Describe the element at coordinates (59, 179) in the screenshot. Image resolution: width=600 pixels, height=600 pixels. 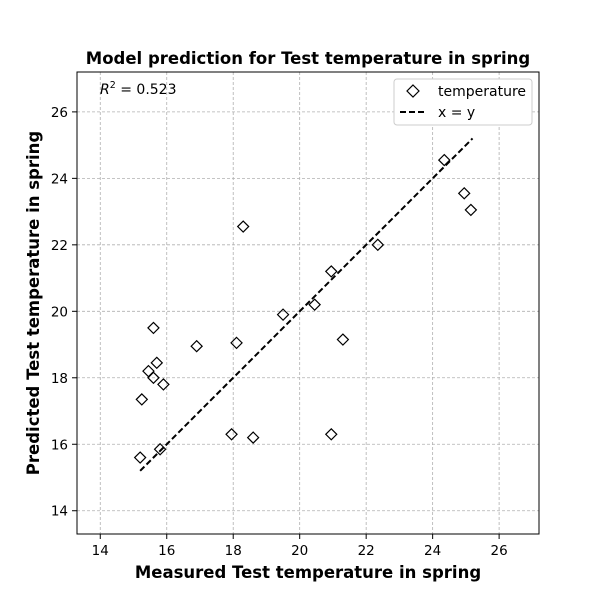
I see `y-tick-label: 24` at that location.